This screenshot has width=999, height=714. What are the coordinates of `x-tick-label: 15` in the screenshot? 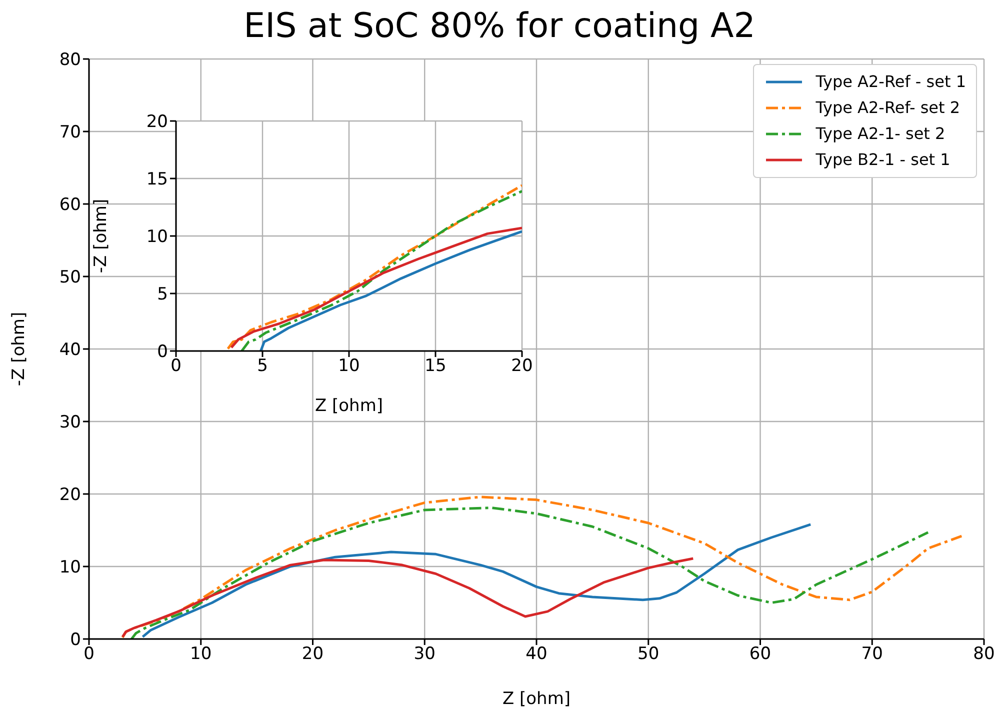 It's located at (435, 366).